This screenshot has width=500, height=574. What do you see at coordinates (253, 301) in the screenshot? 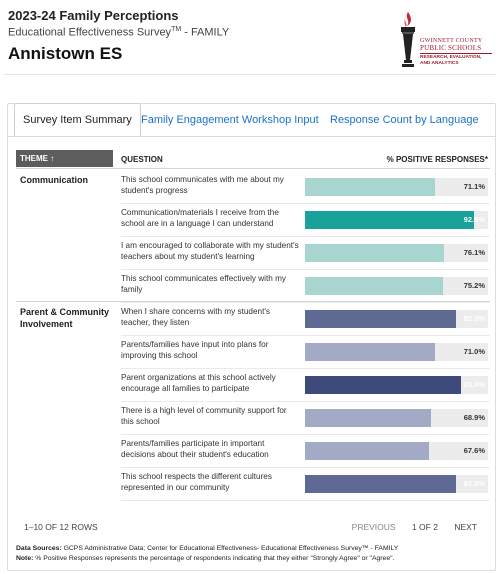
I see `group-separator` at bounding box center [253, 301].